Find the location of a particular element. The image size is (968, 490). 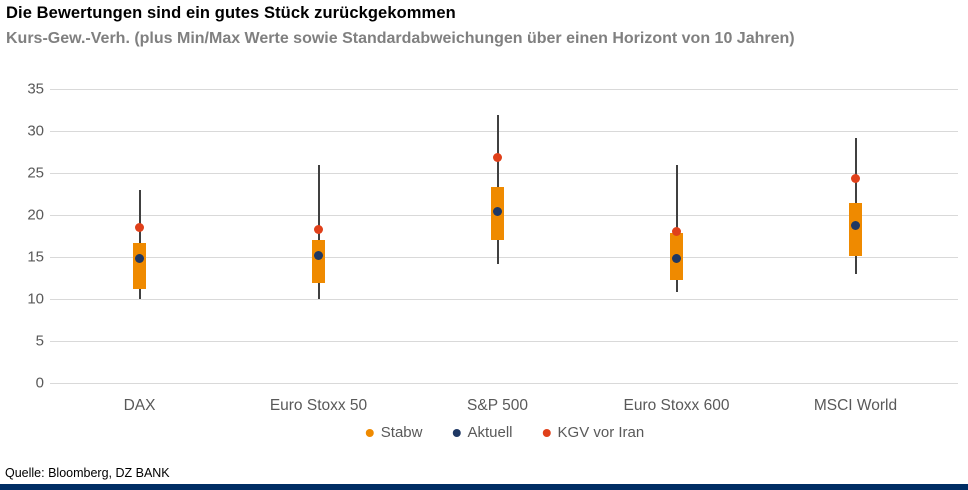

legend-label: Aktuell is located at coordinates (490, 432).